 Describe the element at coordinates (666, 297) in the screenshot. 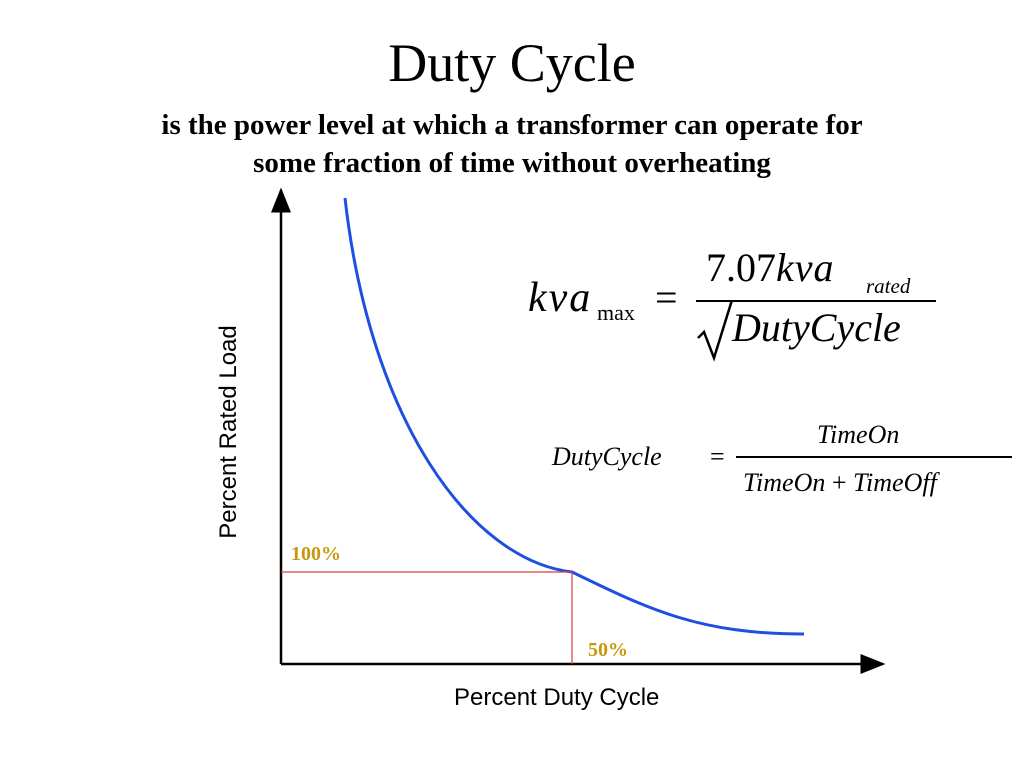

I see `formula-kva-max-equals: =` at that location.